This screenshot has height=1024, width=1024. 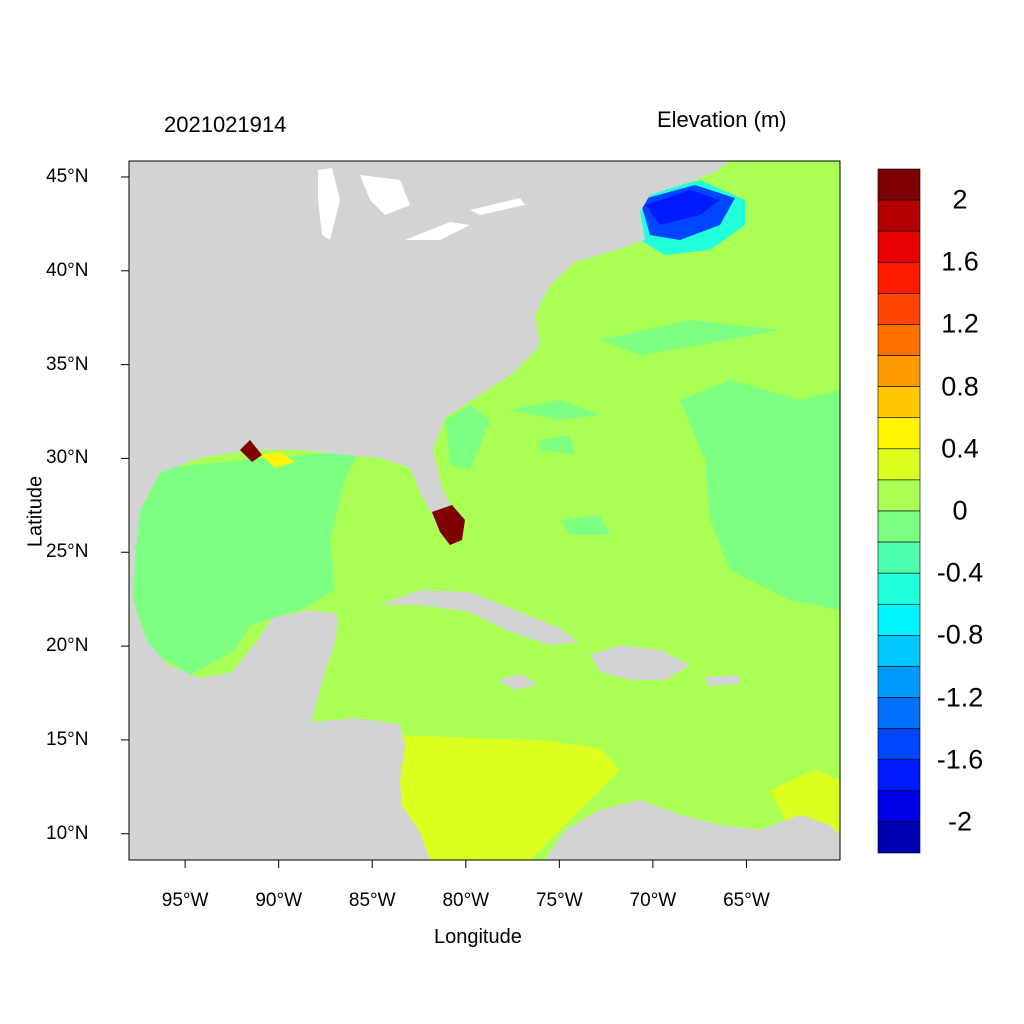 What do you see at coordinates (559, 900) in the screenshot?
I see `x-tick-label: 75°W` at bounding box center [559, 900].